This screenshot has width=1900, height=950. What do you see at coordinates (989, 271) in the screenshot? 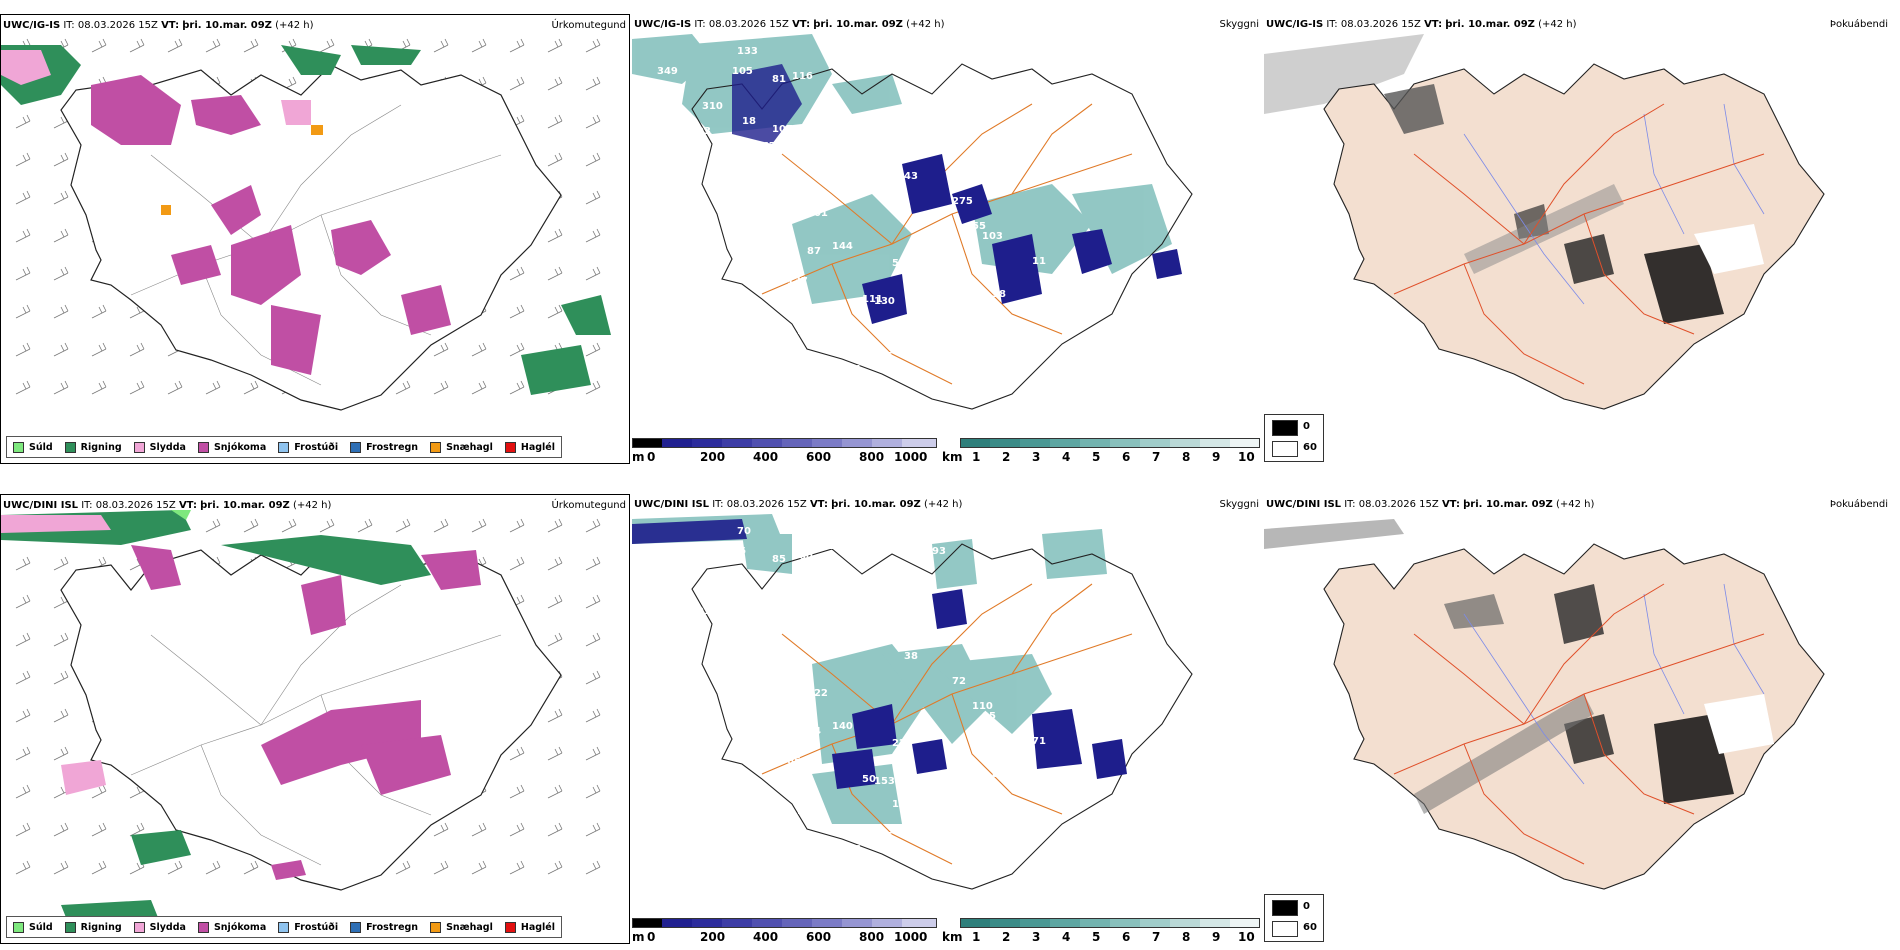
I see `cloud-height-label: 79` at bounding box center [989, 271].